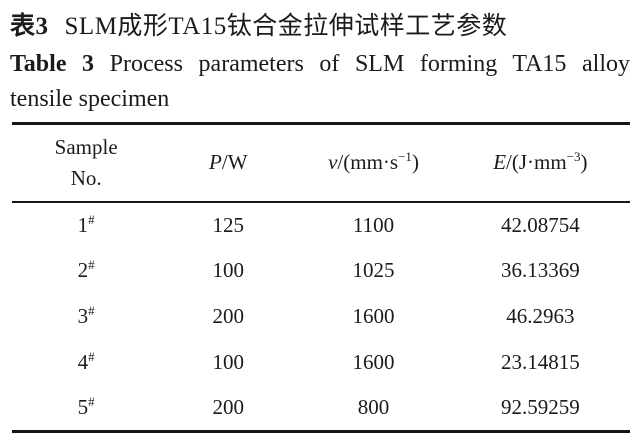 This screenshot has height=444, width=643. I want to click on cell-sample: 2#, so click(86, 269).